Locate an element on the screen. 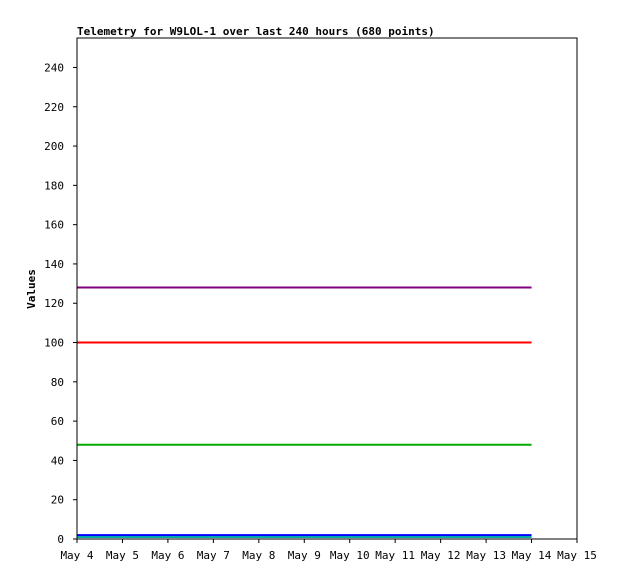 The height and width of the screenshot is (579, 618). x-tick-label: May 6 is located at coordinates (167, 555).